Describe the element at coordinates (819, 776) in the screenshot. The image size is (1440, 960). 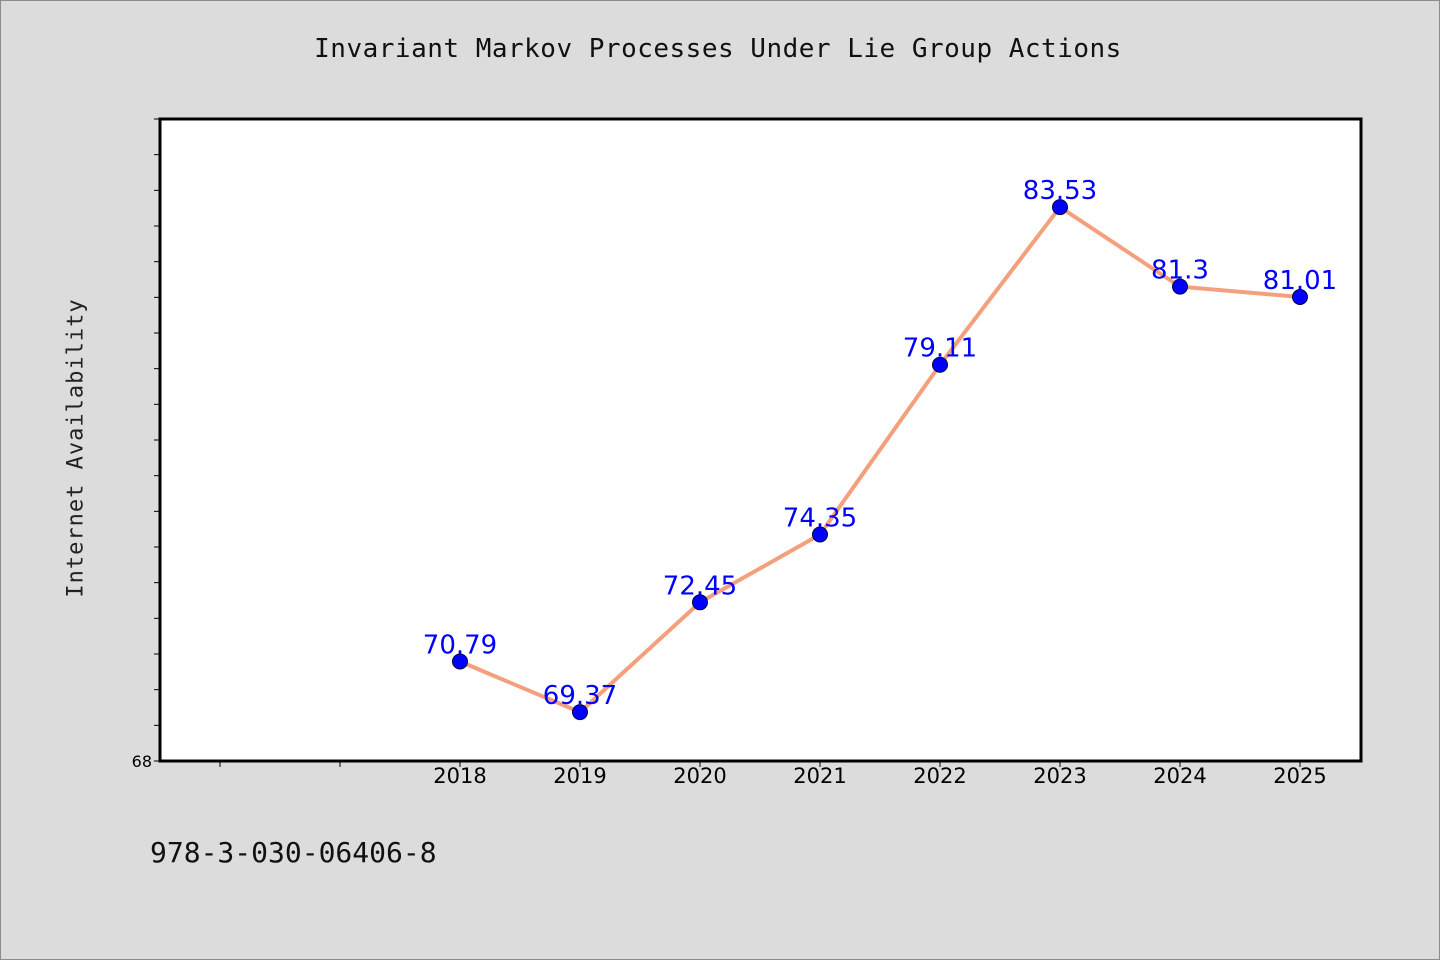
I see `x-tick-label: 2021` at that location.